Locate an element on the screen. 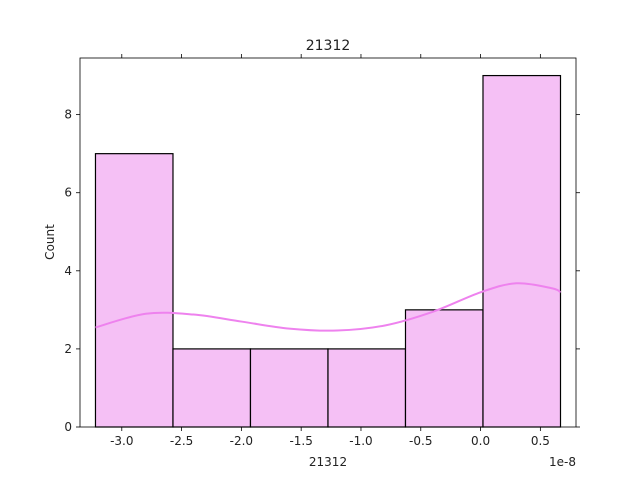 Image resolution: width=640 pixels, height=480 pixels. x-tick-label: -1.5 is located at coordinates (300, 441).